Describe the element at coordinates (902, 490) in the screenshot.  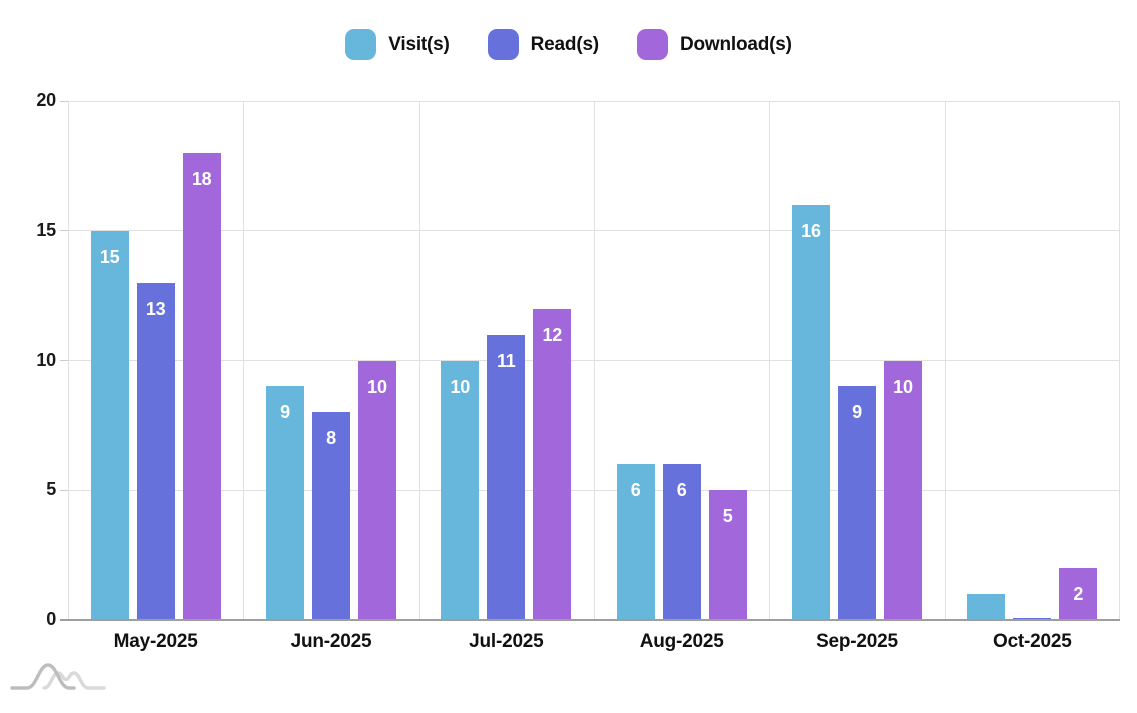
I see `bar-download-sep-2025: 10` at that location.